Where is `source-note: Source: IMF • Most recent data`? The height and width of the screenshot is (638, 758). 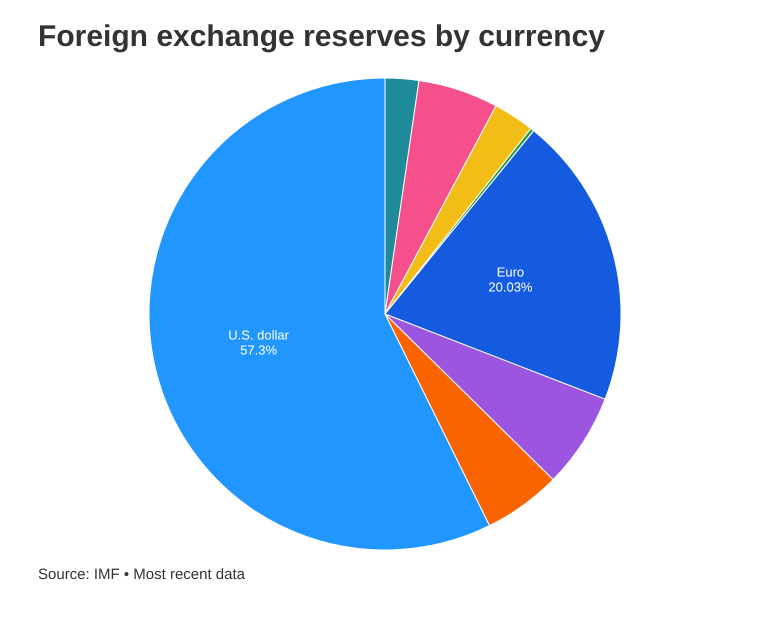 source-note: Source: IMF • Most recent data is located at coordinates (141, 574).